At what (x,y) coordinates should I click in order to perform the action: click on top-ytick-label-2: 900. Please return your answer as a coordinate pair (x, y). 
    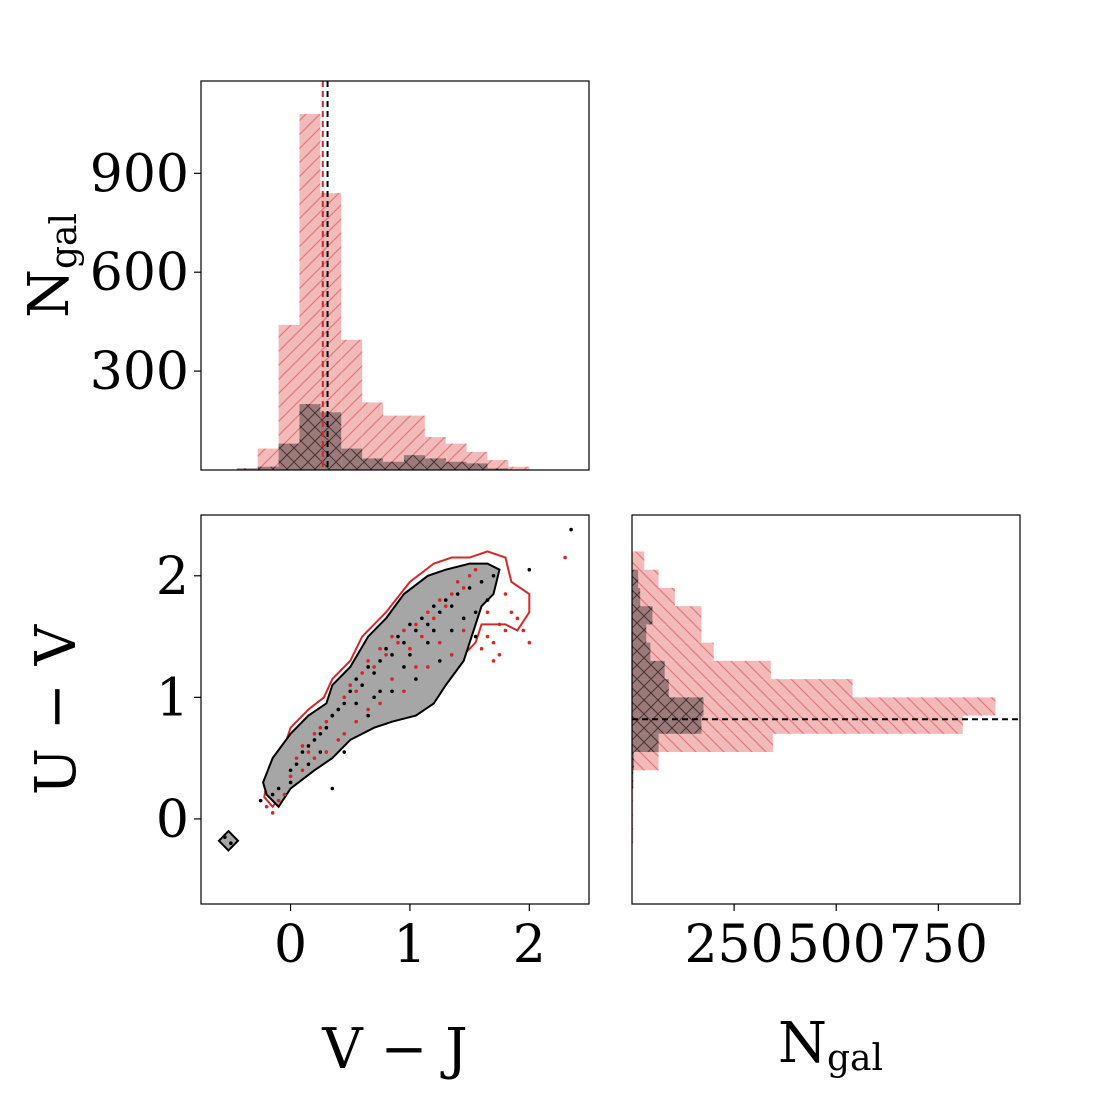
    Looking at the image, I should click on (139, 174).